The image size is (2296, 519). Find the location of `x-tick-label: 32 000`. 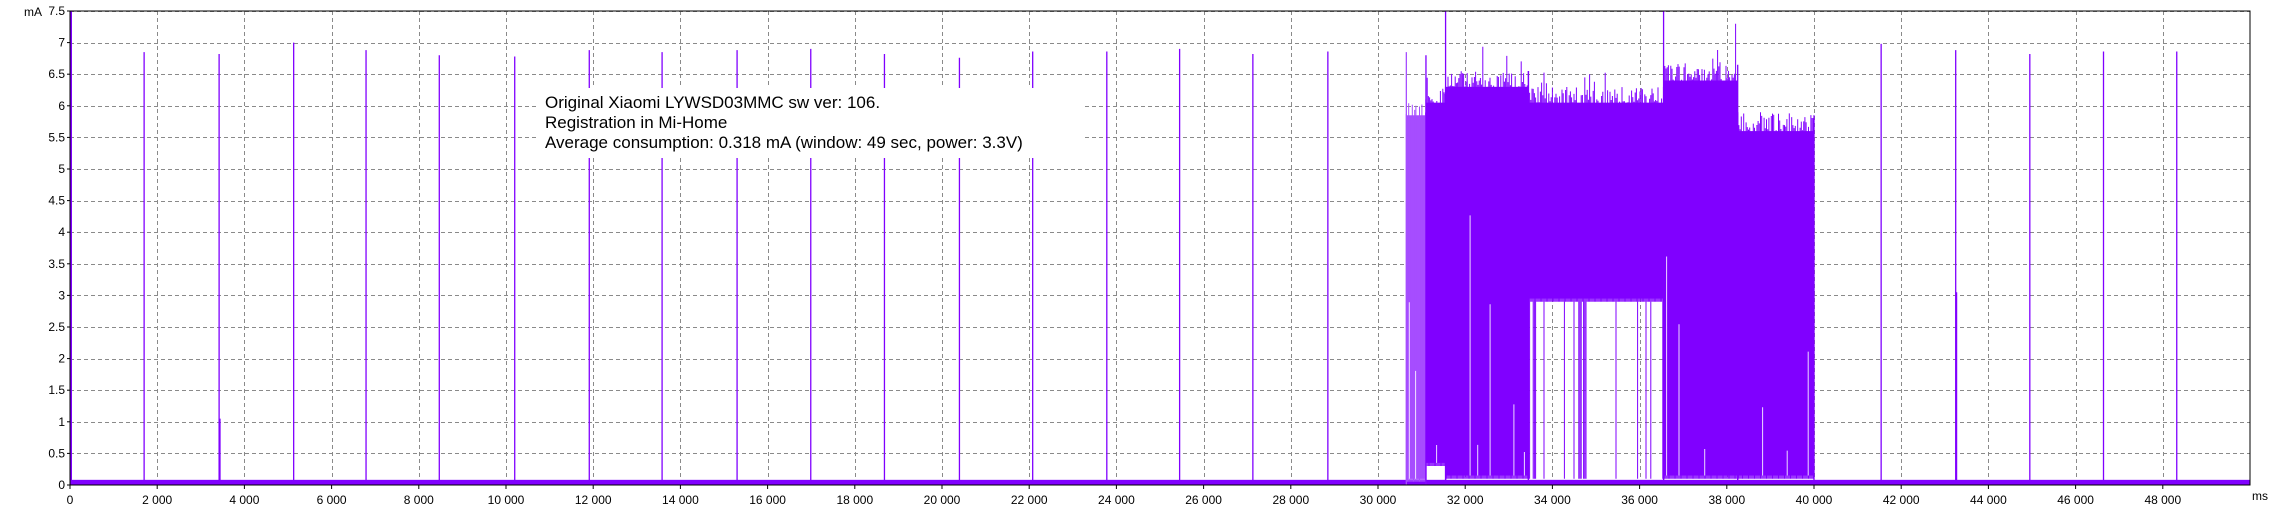

x-tick-label: 32 000 is located at coordinates (1465, 500).